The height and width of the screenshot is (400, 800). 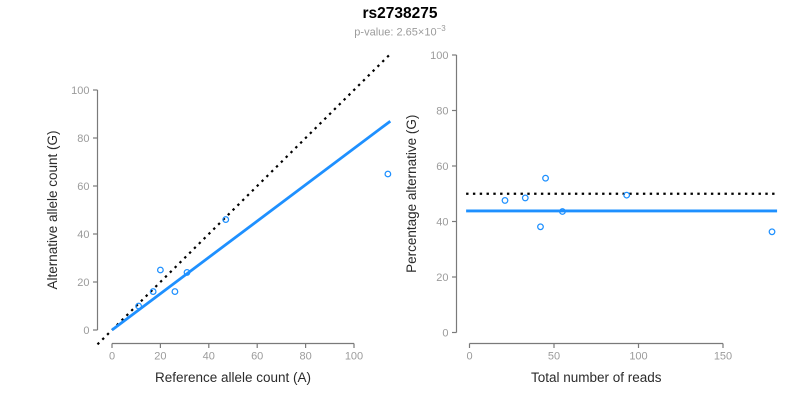 What do you see at coordinates (209, 357) in the screenshot?
I see `x-tick-label: 40` at bounding box center [209, 357].